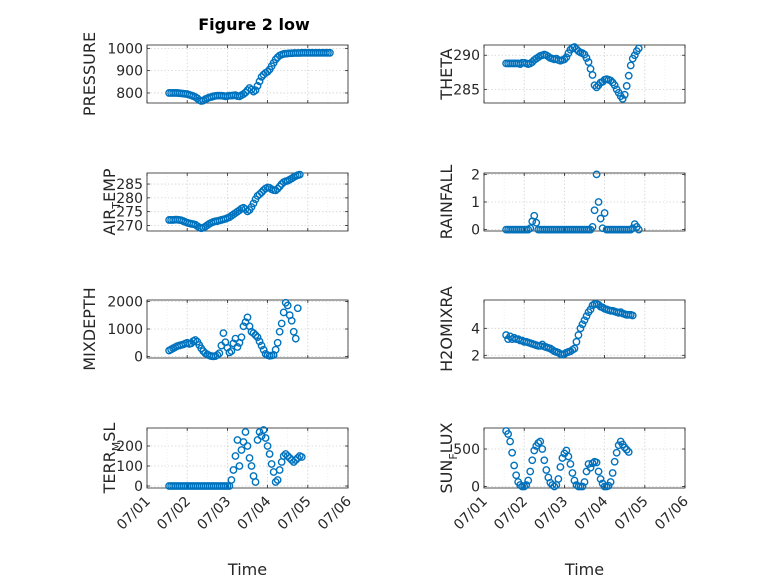  What do you see at coordinates (89, 328) in the screenshot?
I see `y-axis-label: MIXDEPTH` at bounding box center [89, 328].